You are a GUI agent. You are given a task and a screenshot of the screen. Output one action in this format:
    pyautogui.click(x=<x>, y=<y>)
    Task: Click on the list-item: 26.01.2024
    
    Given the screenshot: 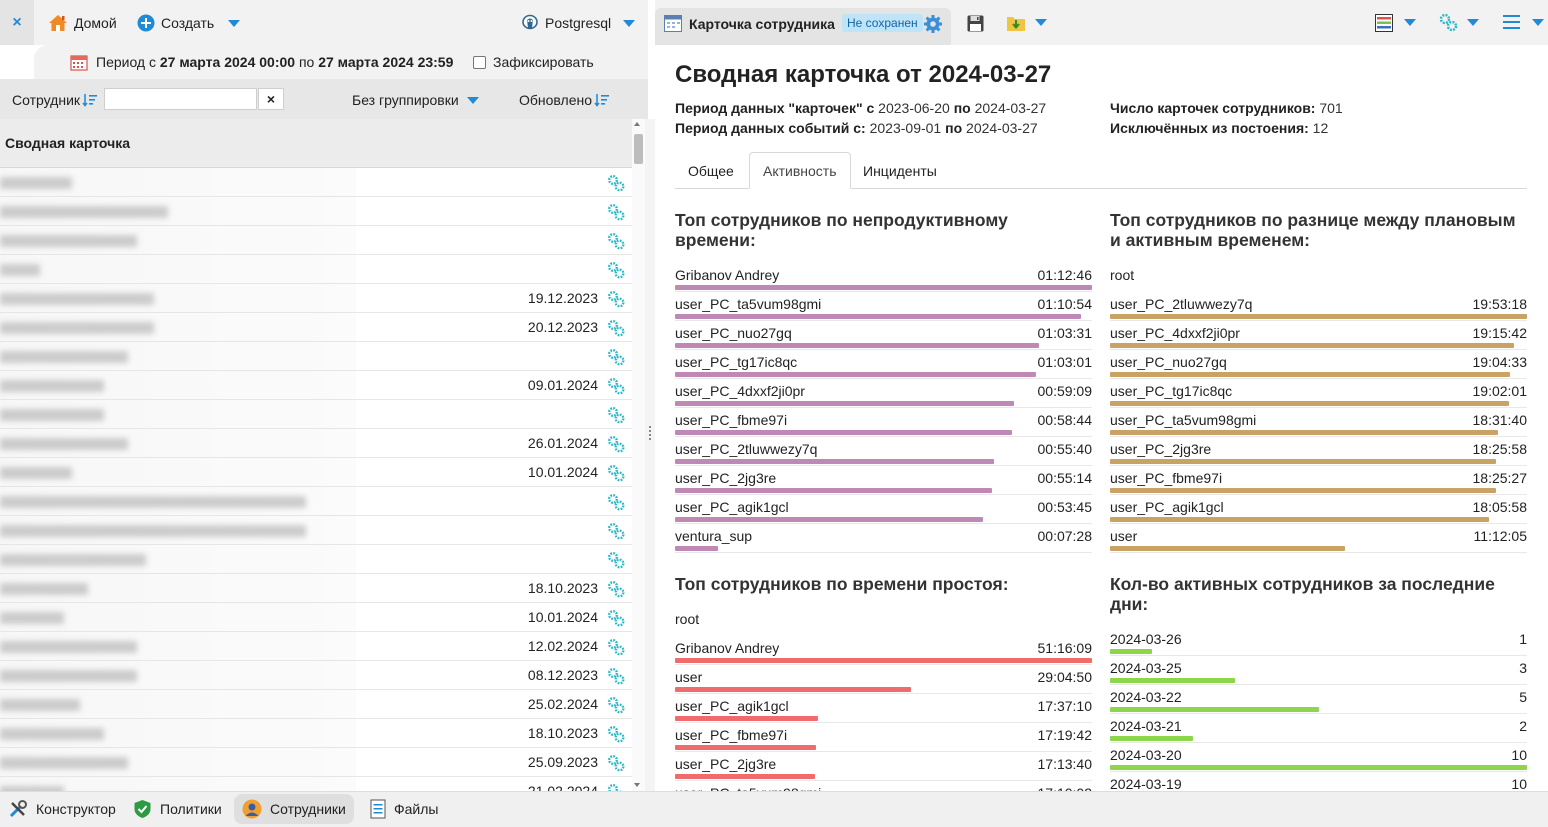 What is the action you would take?
    pyautogui.click(x=316, y=443)
    